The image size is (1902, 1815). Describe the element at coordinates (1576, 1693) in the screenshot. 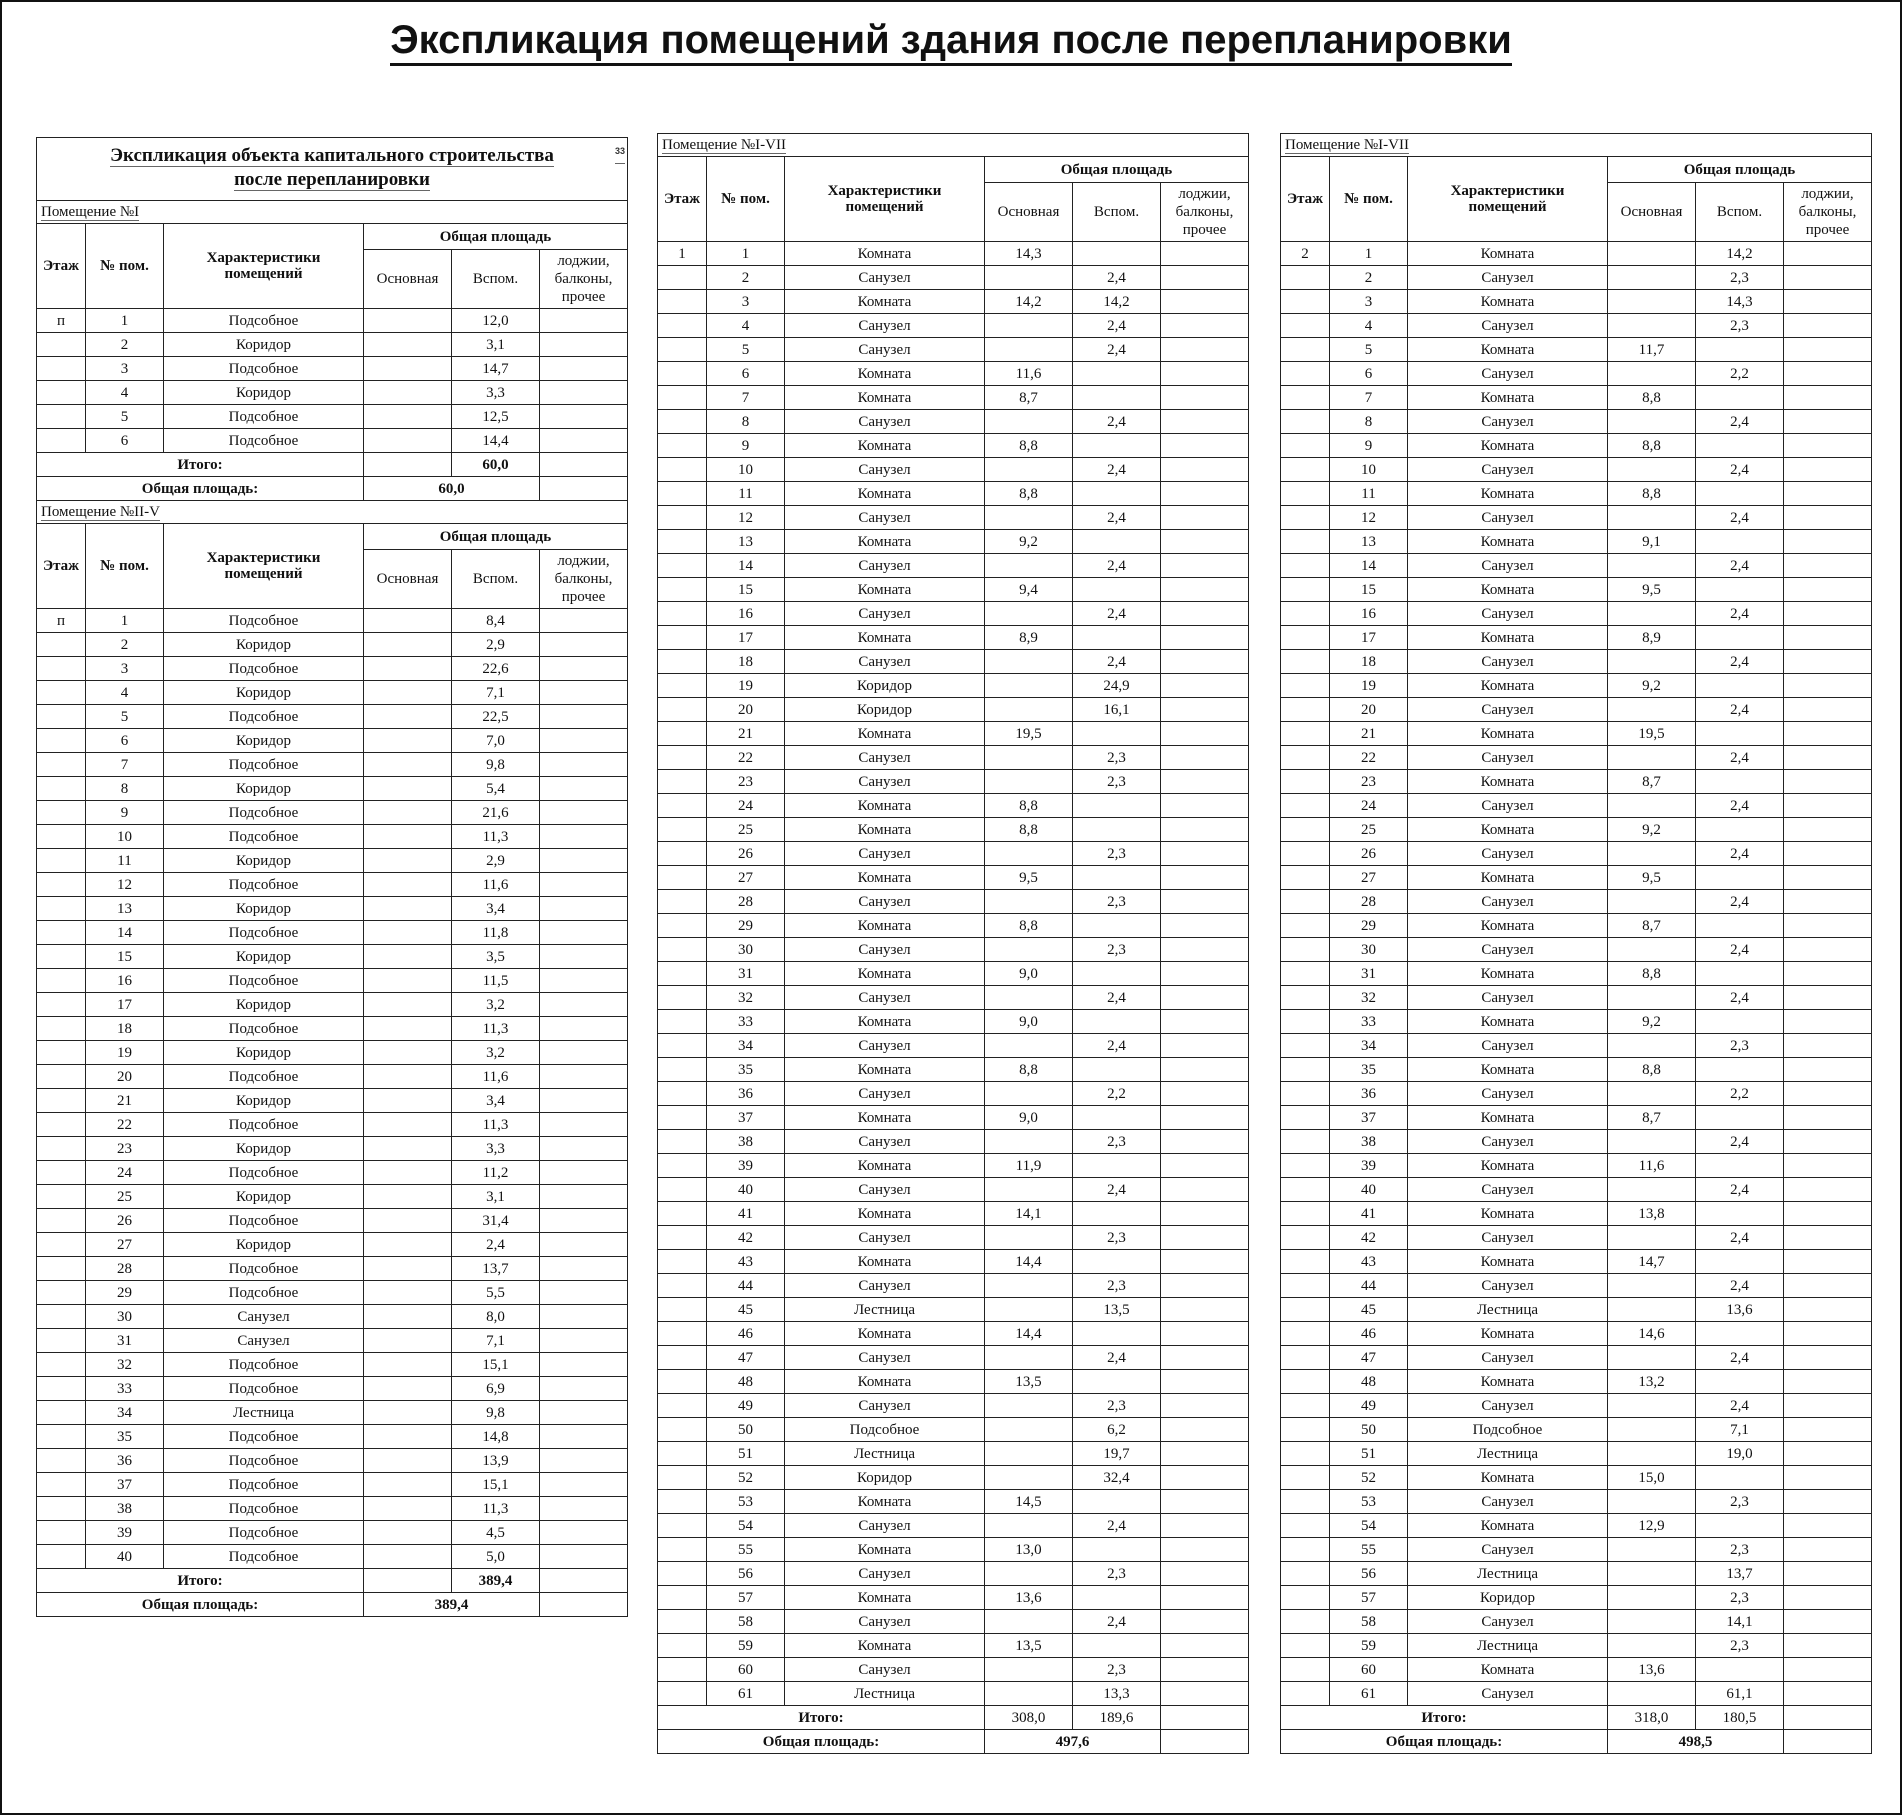

I see `table-row: 61 Санузел 61,1` at that location.